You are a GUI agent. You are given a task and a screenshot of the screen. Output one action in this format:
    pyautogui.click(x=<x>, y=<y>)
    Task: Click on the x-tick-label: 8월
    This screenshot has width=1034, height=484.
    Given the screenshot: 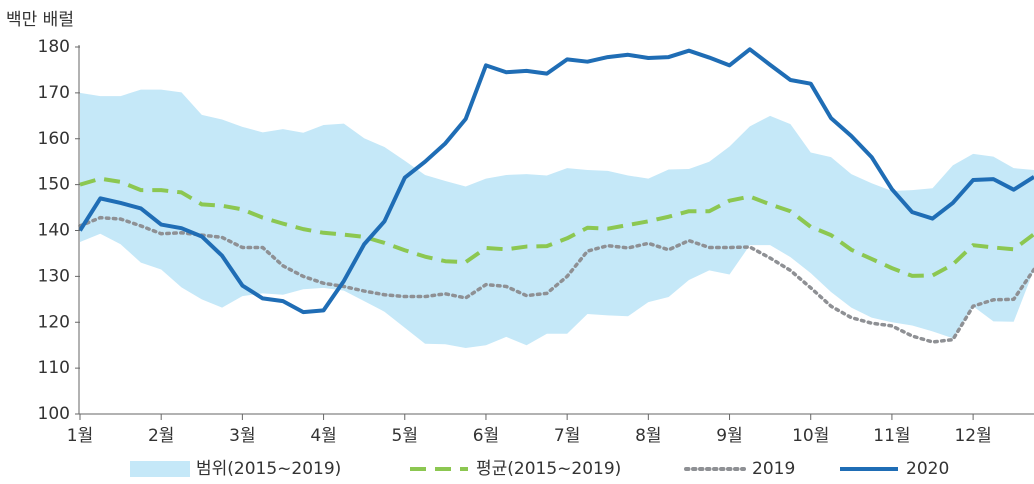 What is the action you would take?
    pyautogui.click(x=648, y=436)
    